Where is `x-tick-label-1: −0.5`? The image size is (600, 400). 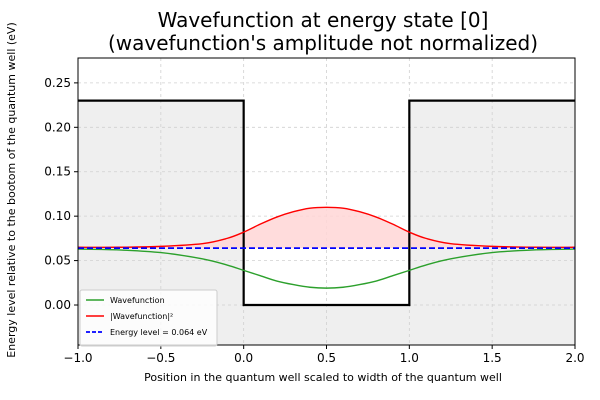
x-tick-label-1: −0.5 is located at coordinates (160, 358).